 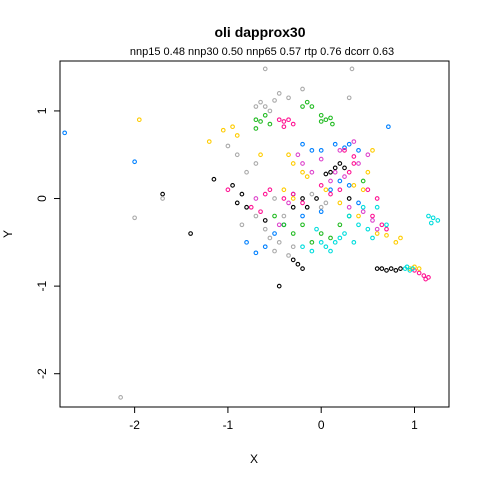 I want to click on y-tick-label: -1, so click(x=42, y=285).